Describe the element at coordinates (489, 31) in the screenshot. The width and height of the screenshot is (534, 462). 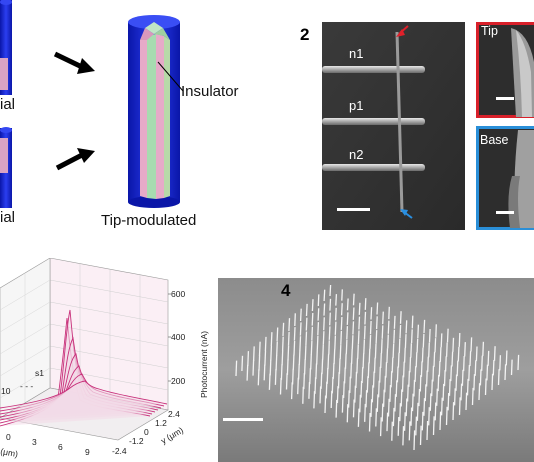
I see `inset-tip-label: Tip` at that location.